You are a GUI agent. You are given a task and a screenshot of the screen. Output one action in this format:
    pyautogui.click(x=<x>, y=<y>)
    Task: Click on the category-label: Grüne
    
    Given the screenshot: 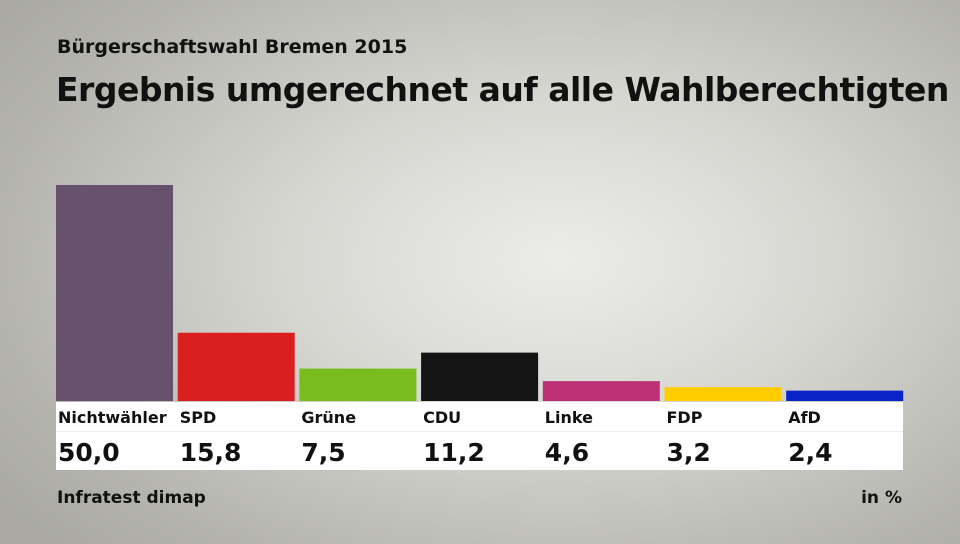 What is the action you would take?
    pyautogui.click(x=329, y=417)
    